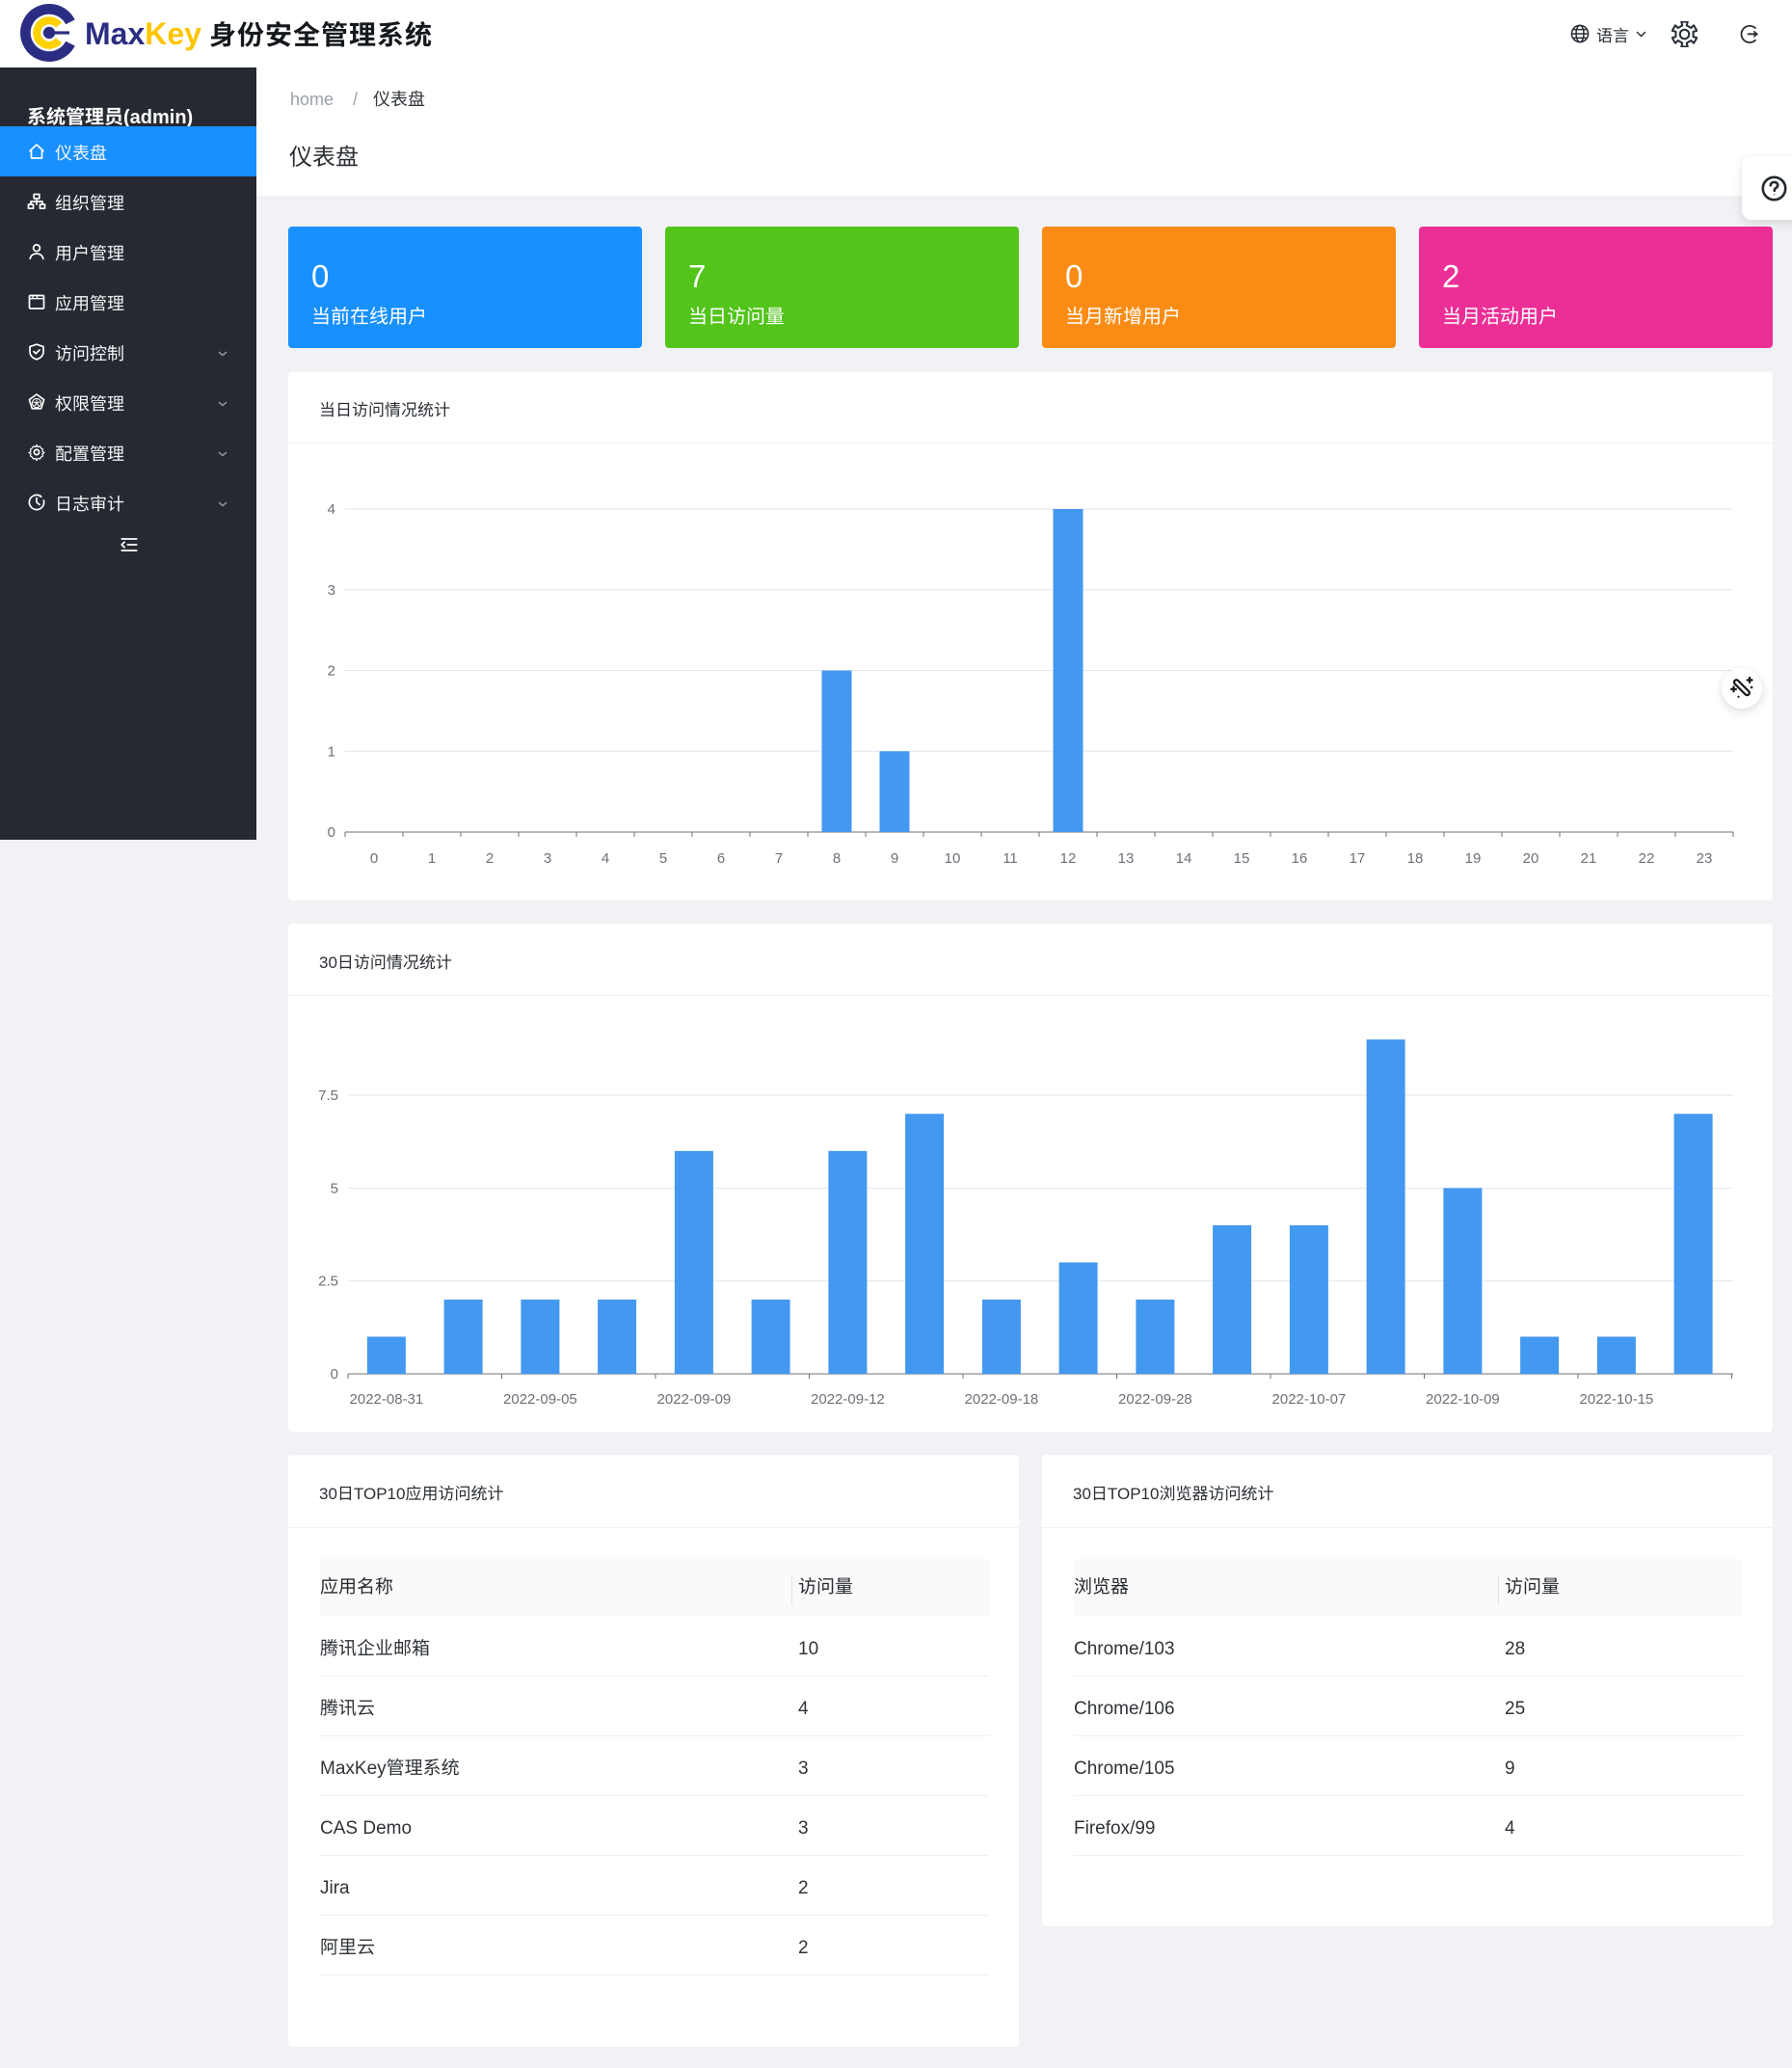 The height and width of the screenshot is (2068, 1792). I want to click on svg-text: 2022-10-09, so click(1463, 1399).